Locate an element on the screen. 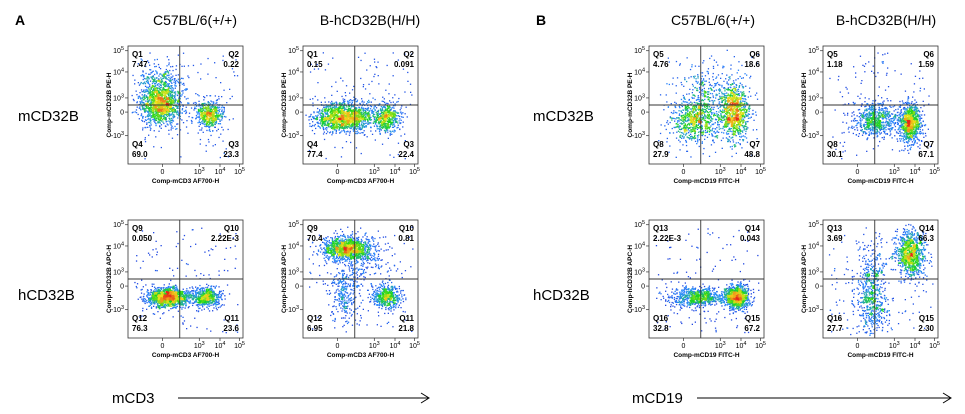 The height and width of the screenshot is (414, 965). quadrant-value: 0.050 is located at coordinates (142, 238).